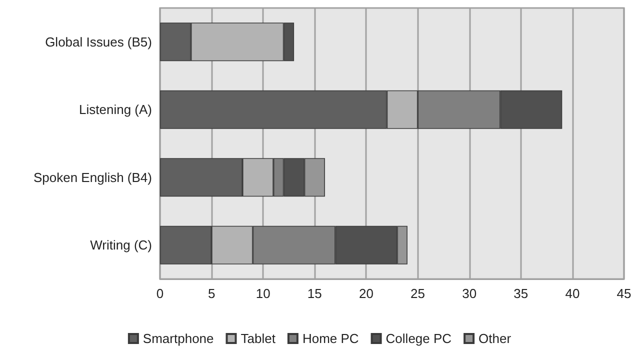  Describe the element at coordinates (330, 338) in the screenshot. I see `legend-label: Home PC` at that location.